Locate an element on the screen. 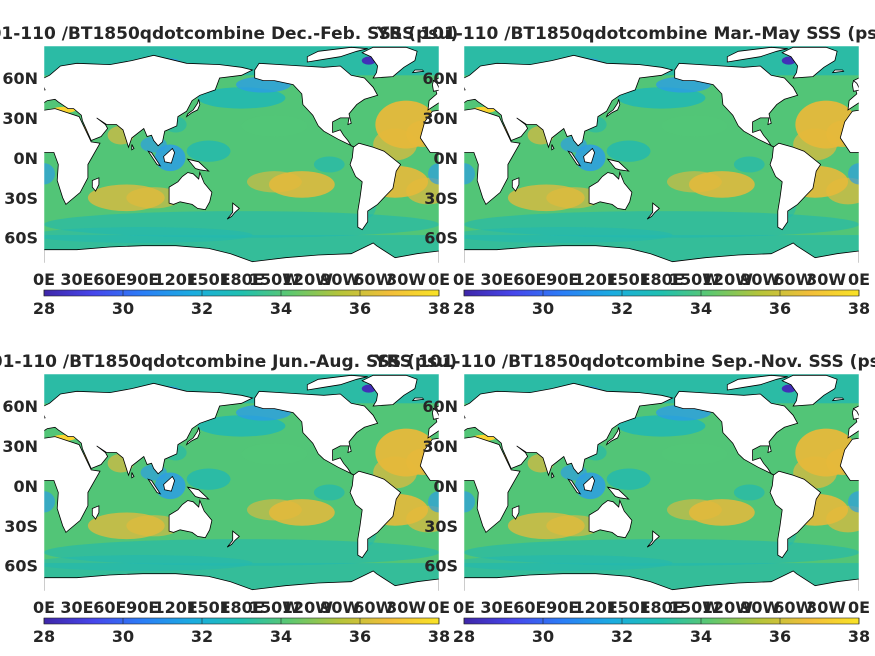 This screenshot has width=875, height=656. lon-tick-label: 30W is located at coordinates (826, 607).